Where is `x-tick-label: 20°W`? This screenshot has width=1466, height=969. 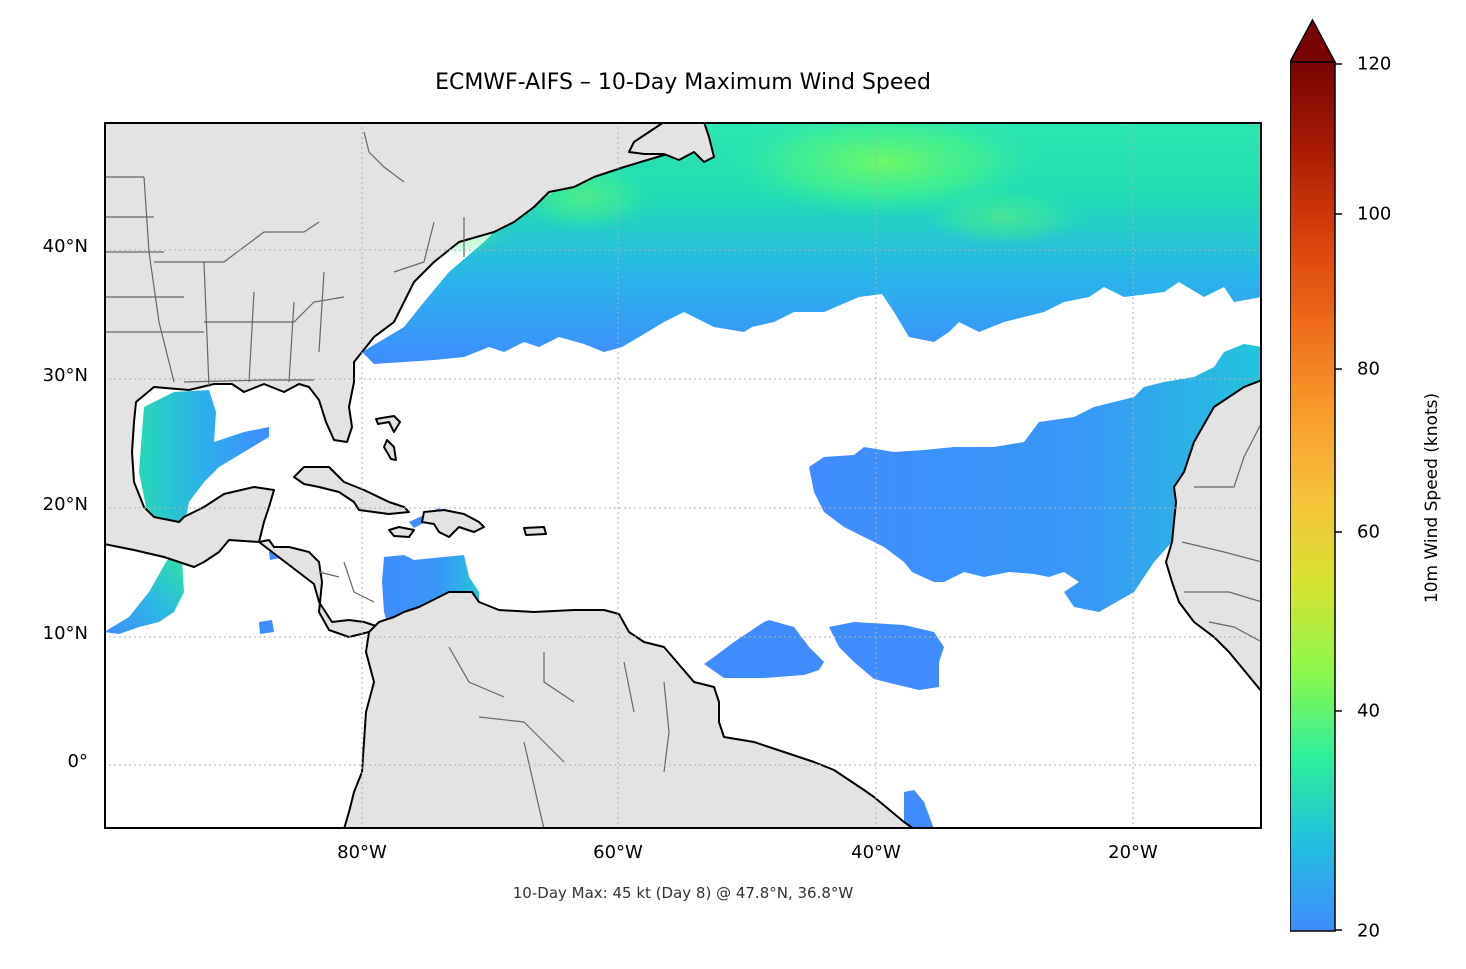
x-tick-label: 20°W is located at coordinates (1133, 852).